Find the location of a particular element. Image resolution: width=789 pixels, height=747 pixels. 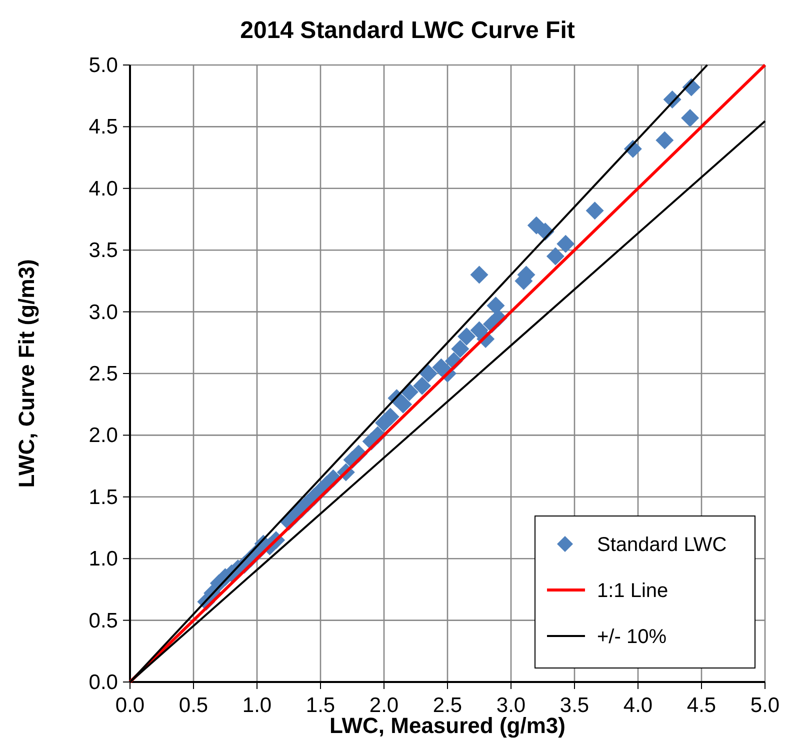

y-tick-label: 3.0 is located at coordinates (103, 312).